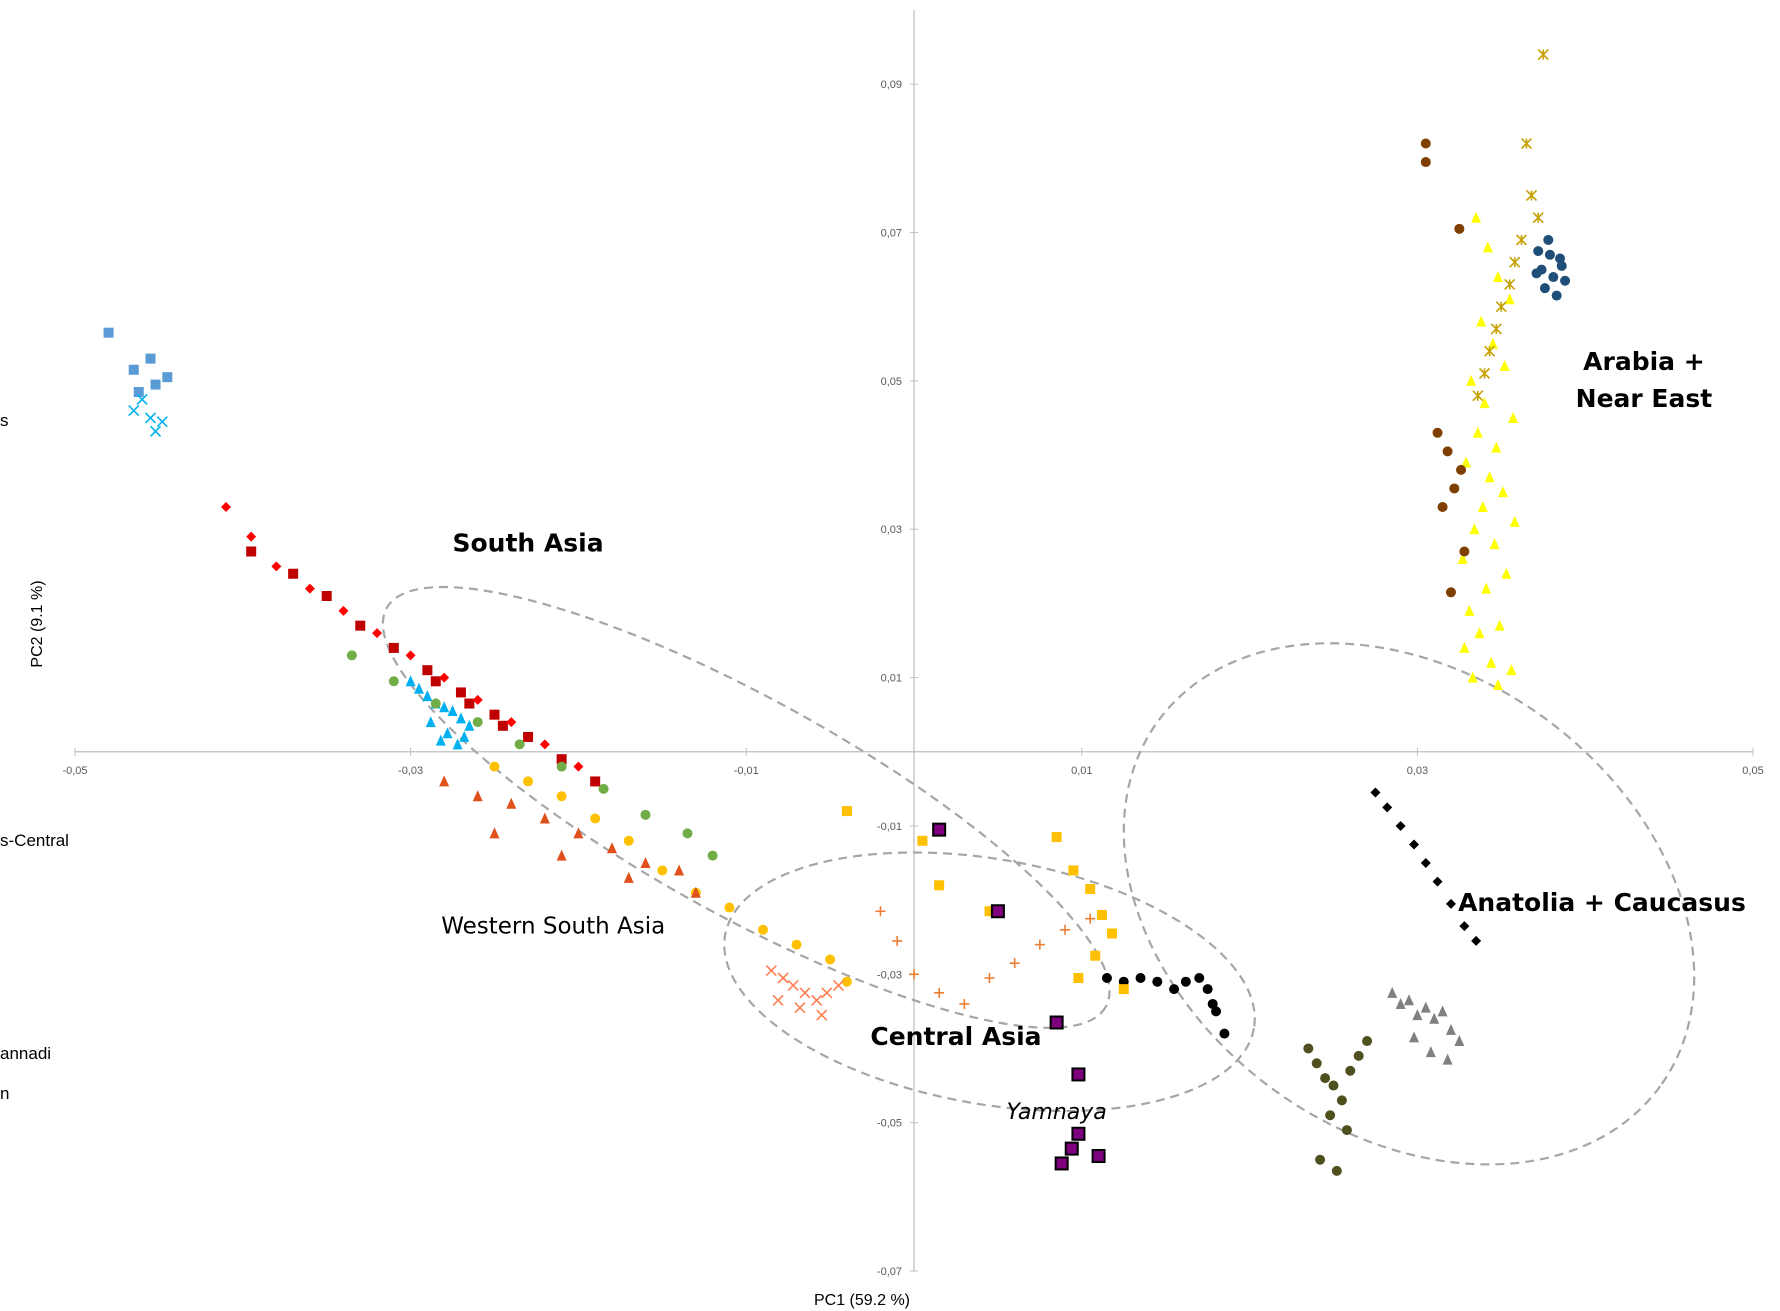 Image resolution: width=1780 pixels, height=1311 pixels. Describe the element at coordinates (862, 1300) in the screenshot. I see `x-axis-title: PC1 (59.2 %)` at that location.